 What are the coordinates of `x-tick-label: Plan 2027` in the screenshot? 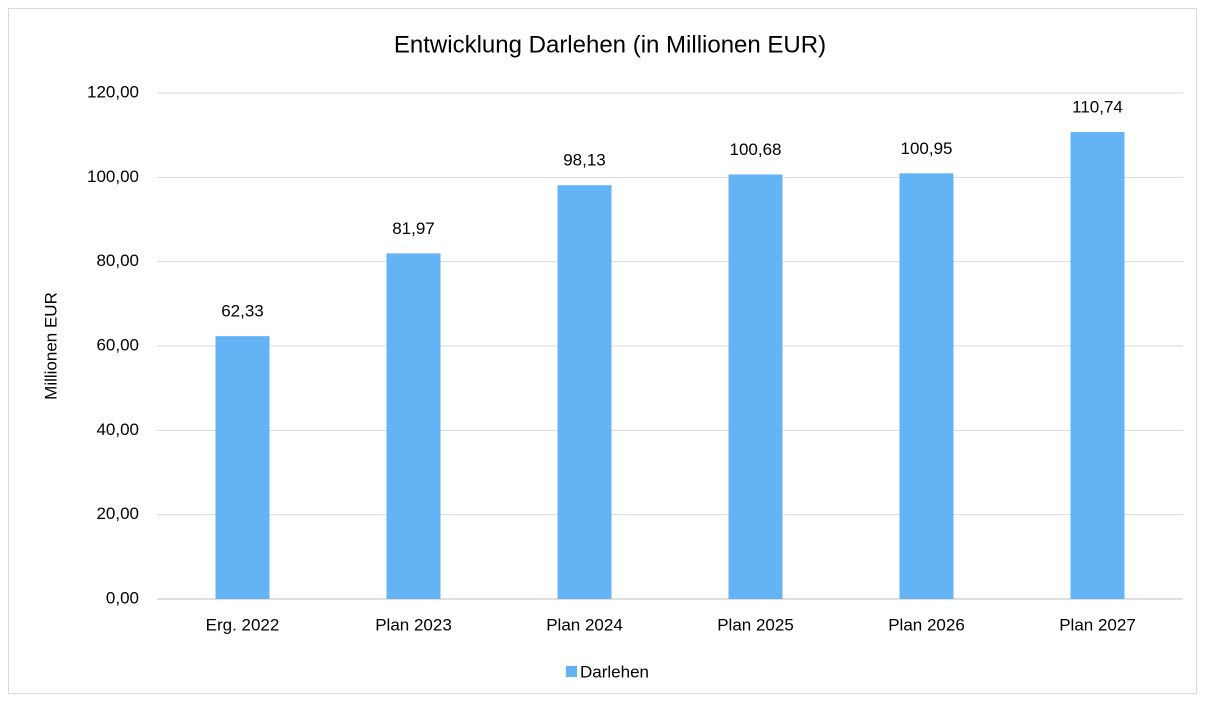 It's located at (1097, 624).